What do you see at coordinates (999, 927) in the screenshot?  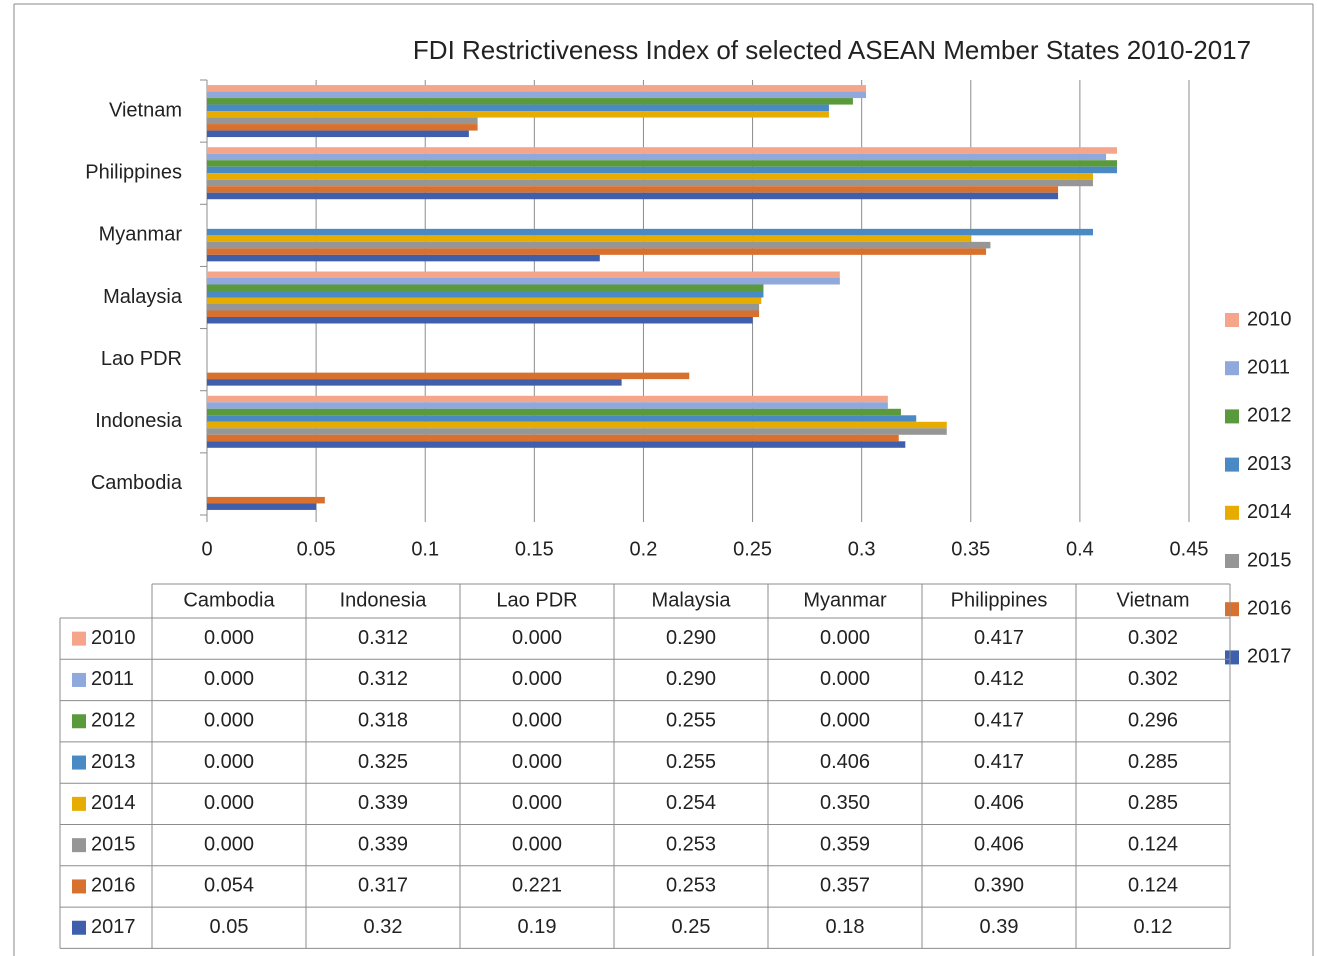 I see `table-cell: 0.39` at bounding box center [999, 927].